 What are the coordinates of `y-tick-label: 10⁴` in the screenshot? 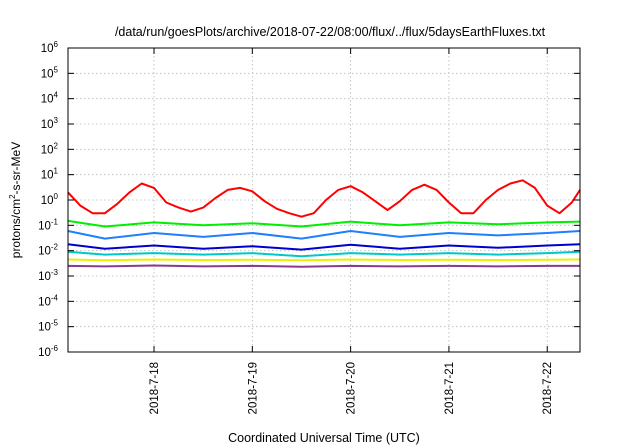 It's located at (50, 98).